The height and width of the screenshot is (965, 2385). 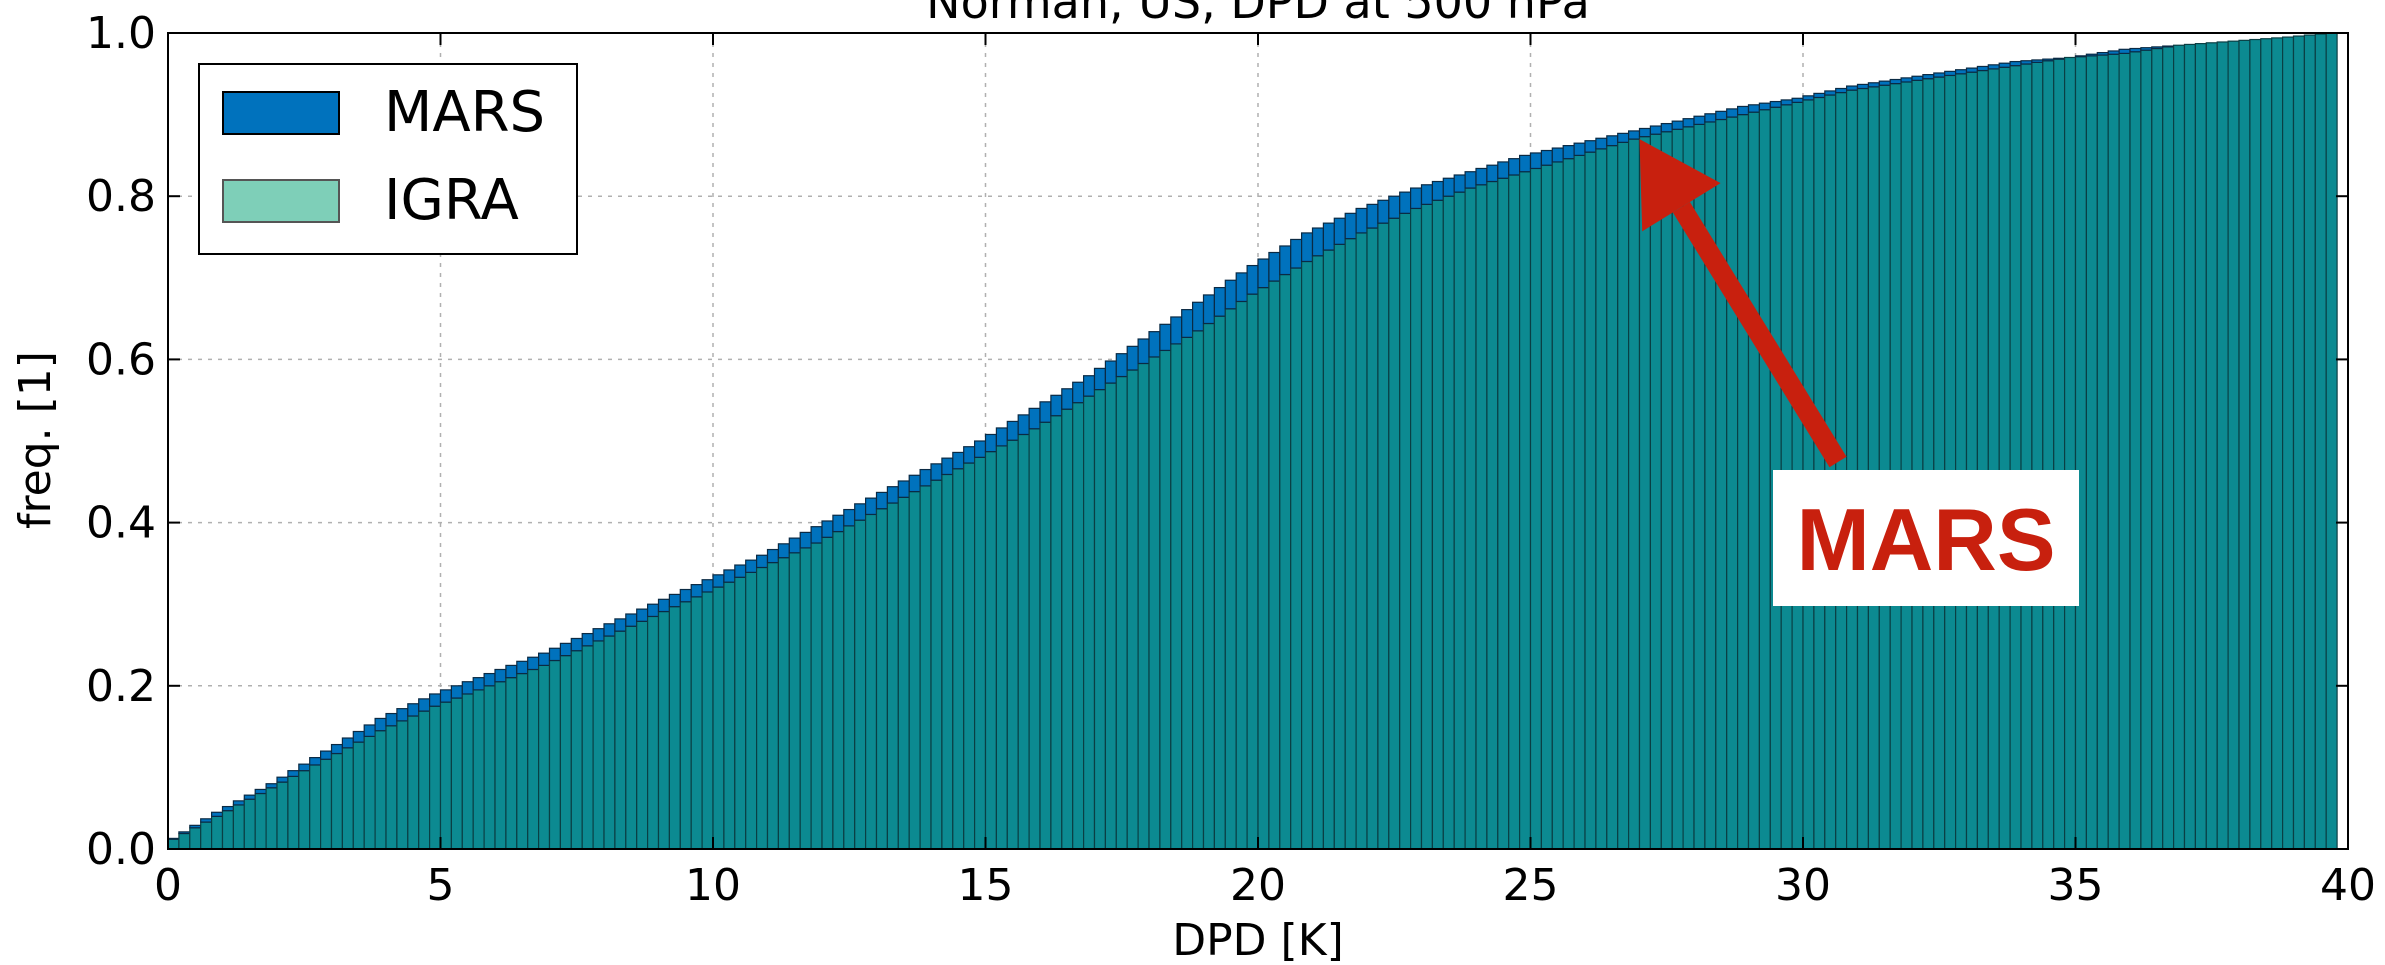 I want to click on legend-label-mars: MARS, so click(x=464, y=112).